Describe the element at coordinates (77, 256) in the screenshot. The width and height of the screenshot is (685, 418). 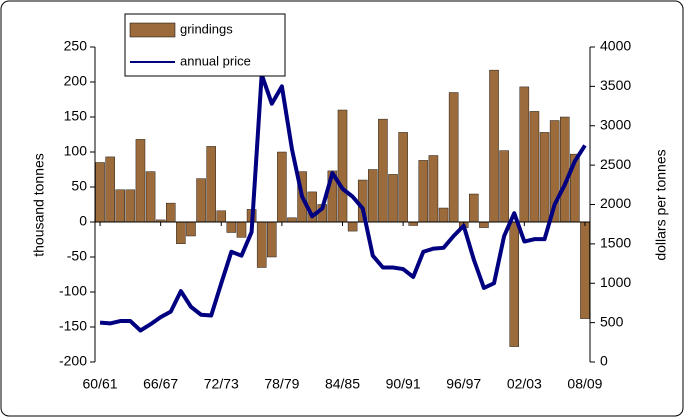
I see `y-tick-label: -50` at that location.